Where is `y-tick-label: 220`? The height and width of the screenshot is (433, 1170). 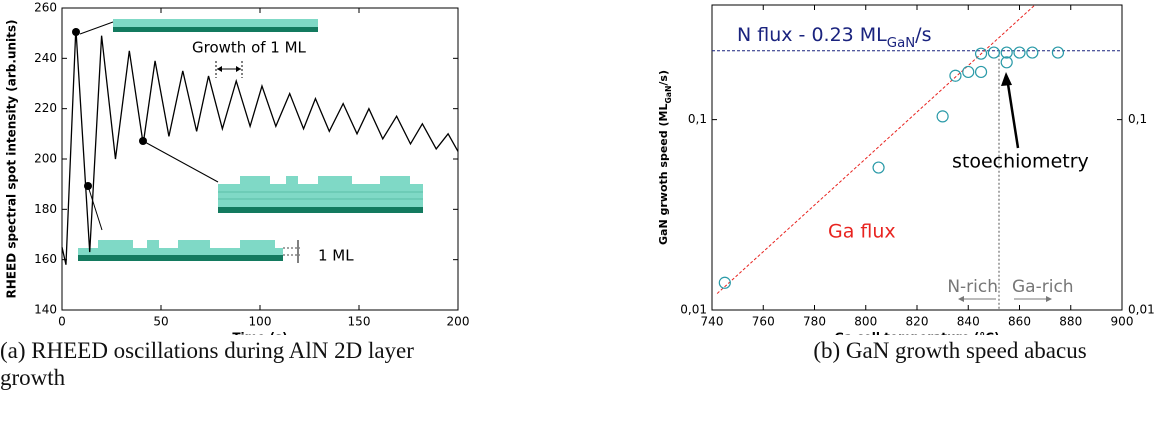 y-tick-label: 220 is located at coordinates (45, 108).